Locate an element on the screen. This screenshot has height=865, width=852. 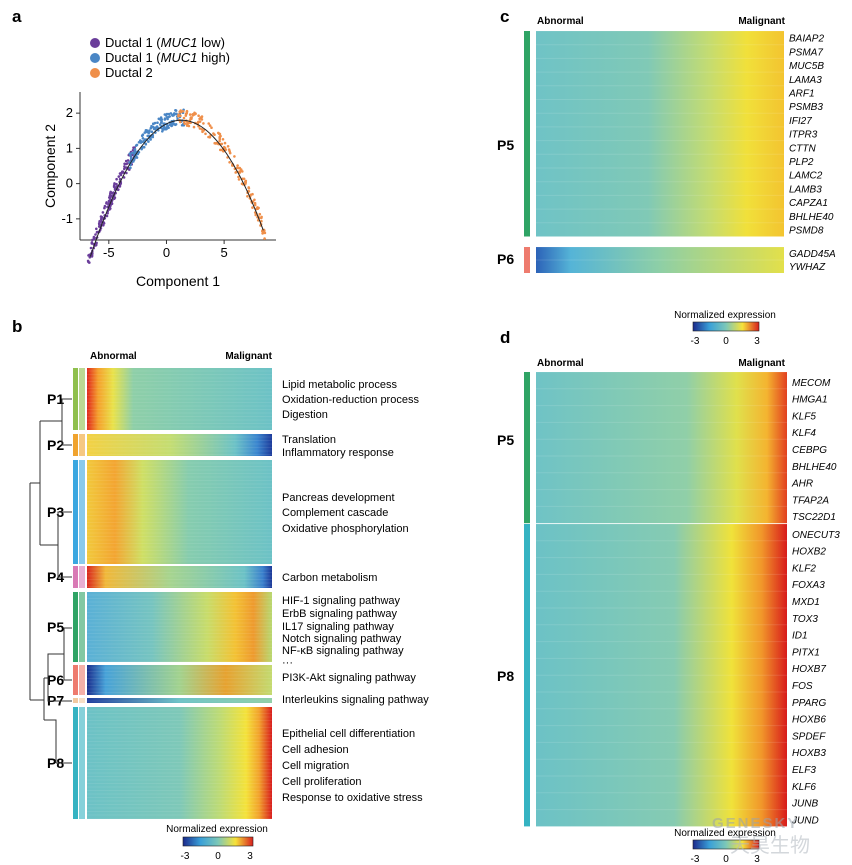
module-term: Translation is located at coordinates (309, 440).